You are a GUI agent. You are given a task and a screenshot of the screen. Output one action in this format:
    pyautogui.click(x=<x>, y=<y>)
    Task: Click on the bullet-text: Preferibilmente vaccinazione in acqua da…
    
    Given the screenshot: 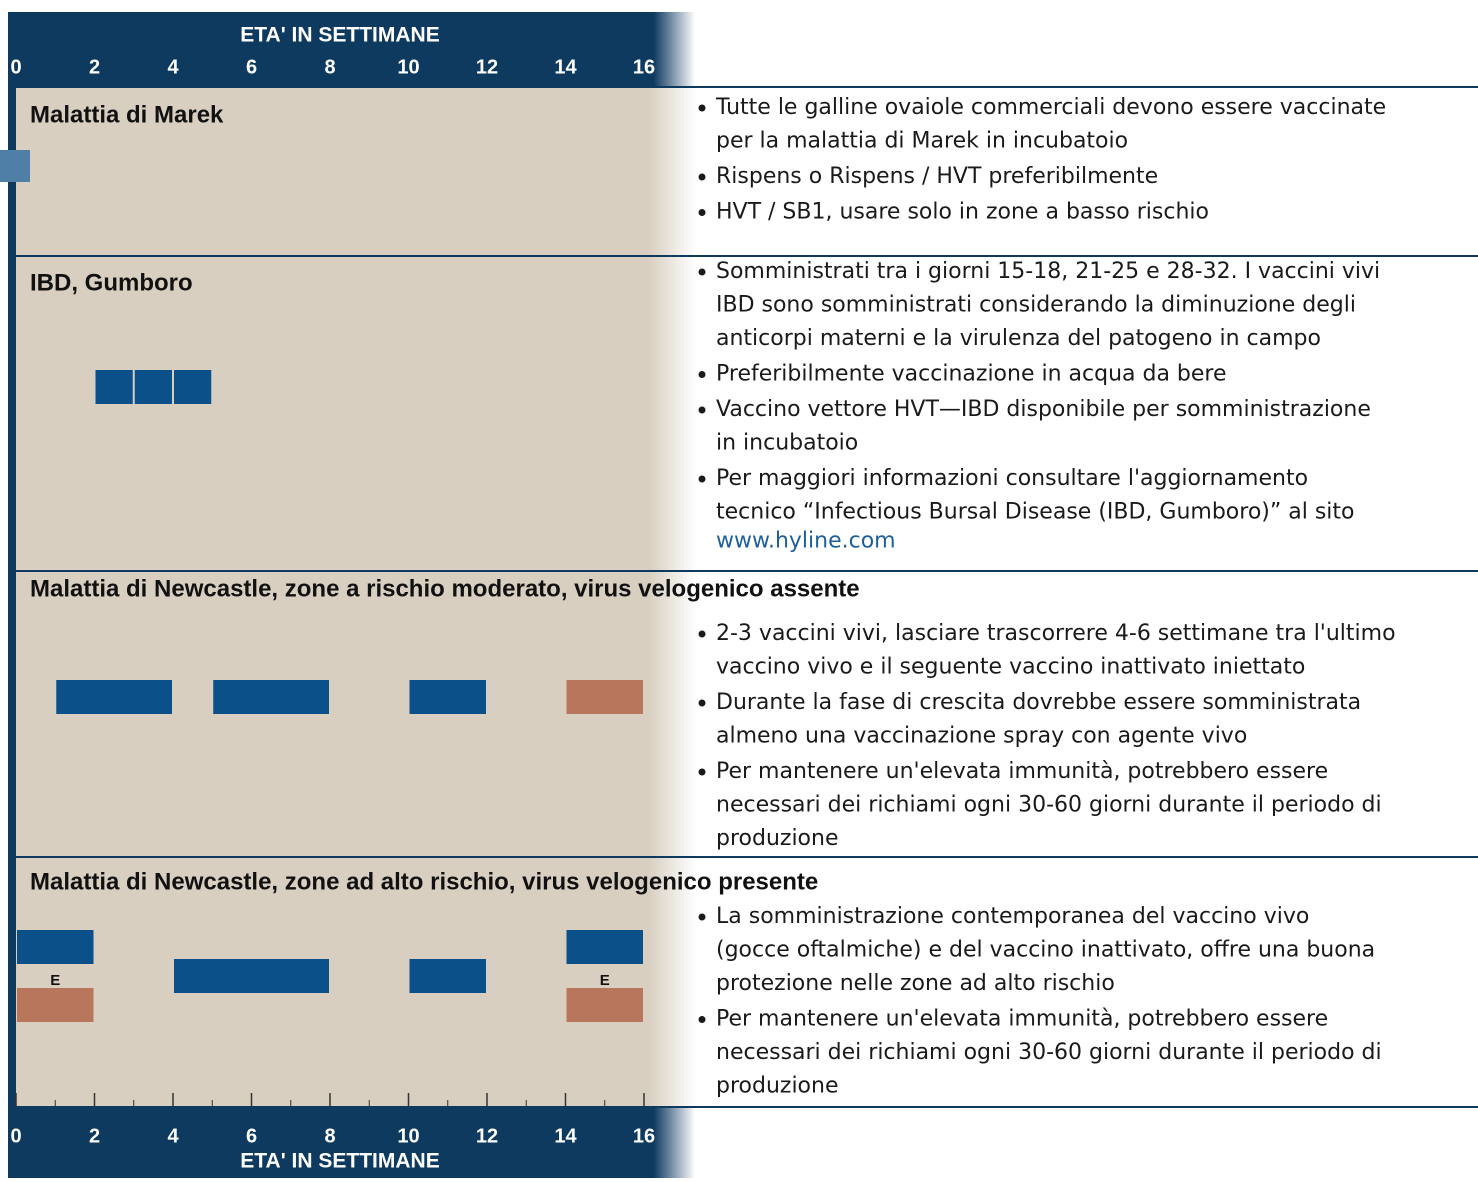 What is the action you would take?
    pyautogui.click(x=971, y=374)
    